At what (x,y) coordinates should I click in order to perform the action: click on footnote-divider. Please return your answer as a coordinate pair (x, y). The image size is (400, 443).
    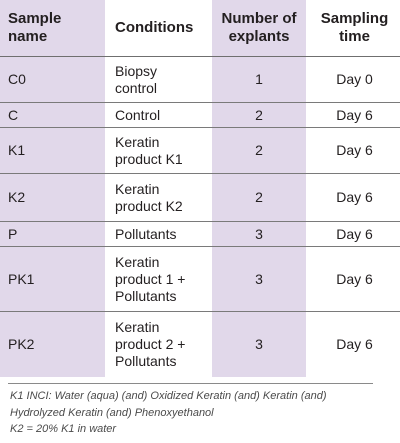
    Looking at the image, I should click on (190, 383).